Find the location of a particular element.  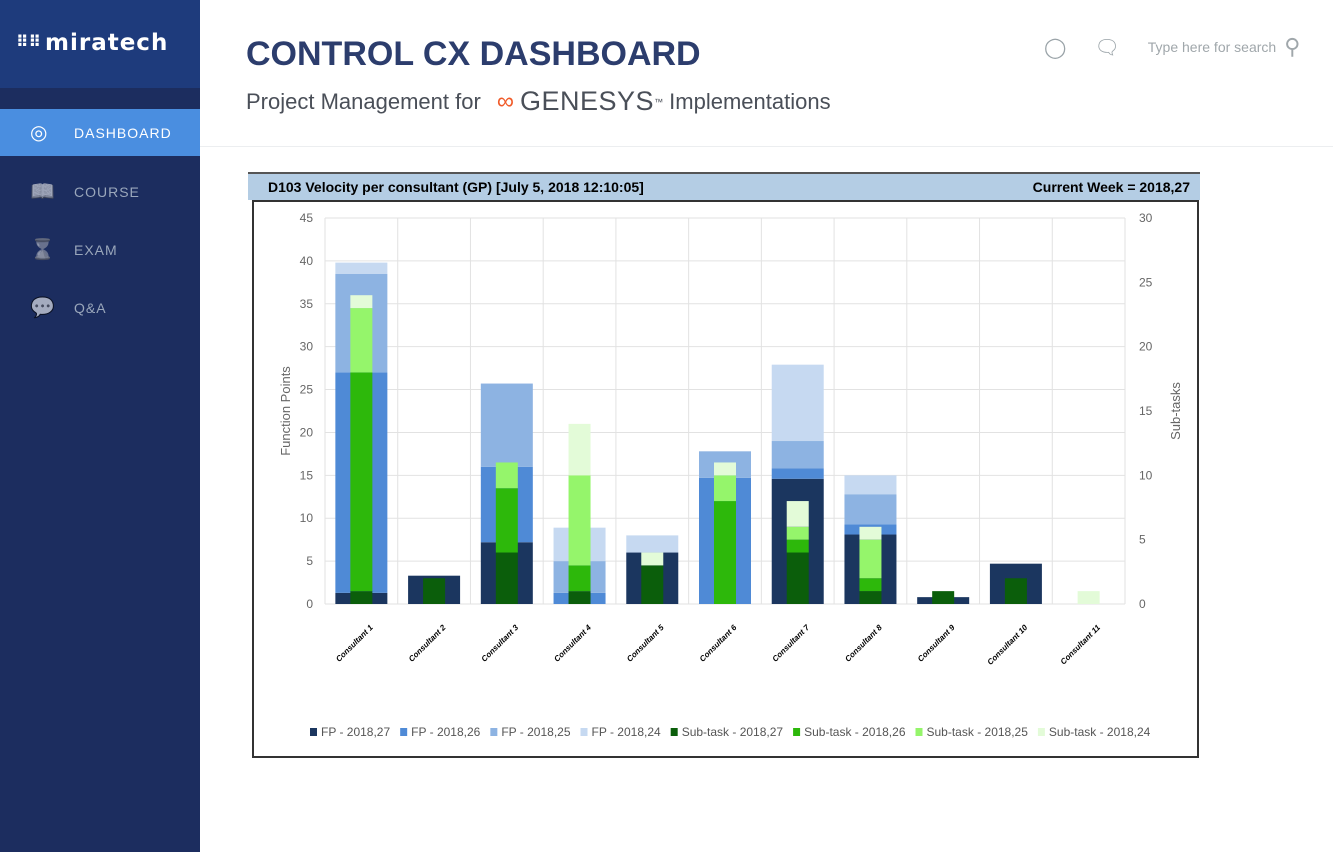

y2-tick-label: 15 is located at coordinates (1146, 411).